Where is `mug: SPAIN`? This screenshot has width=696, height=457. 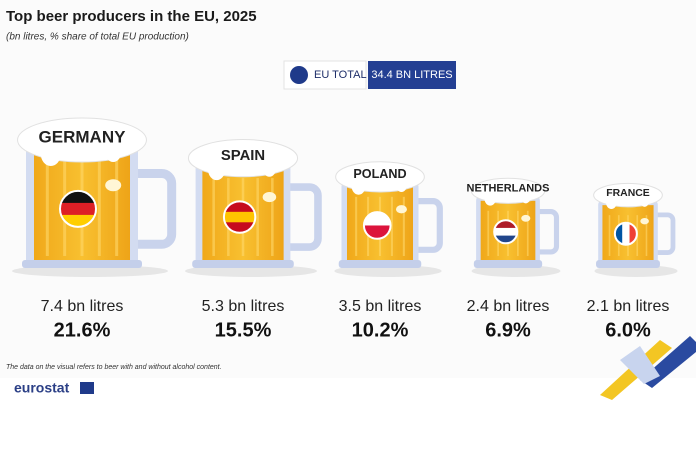
mug: SPAIN is located at coordinates (253, 208).